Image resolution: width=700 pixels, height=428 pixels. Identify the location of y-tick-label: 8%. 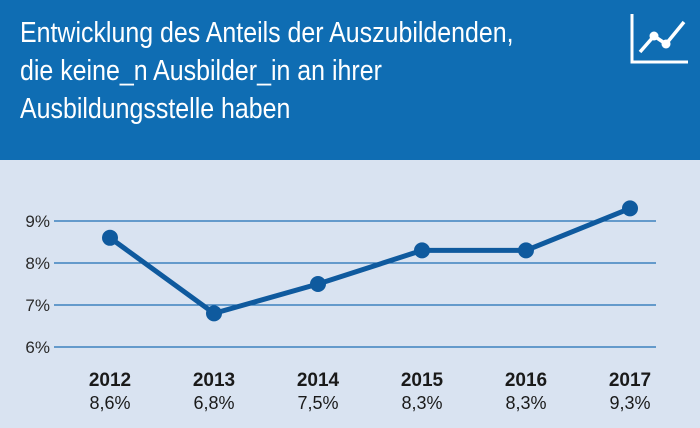
(37, 263).